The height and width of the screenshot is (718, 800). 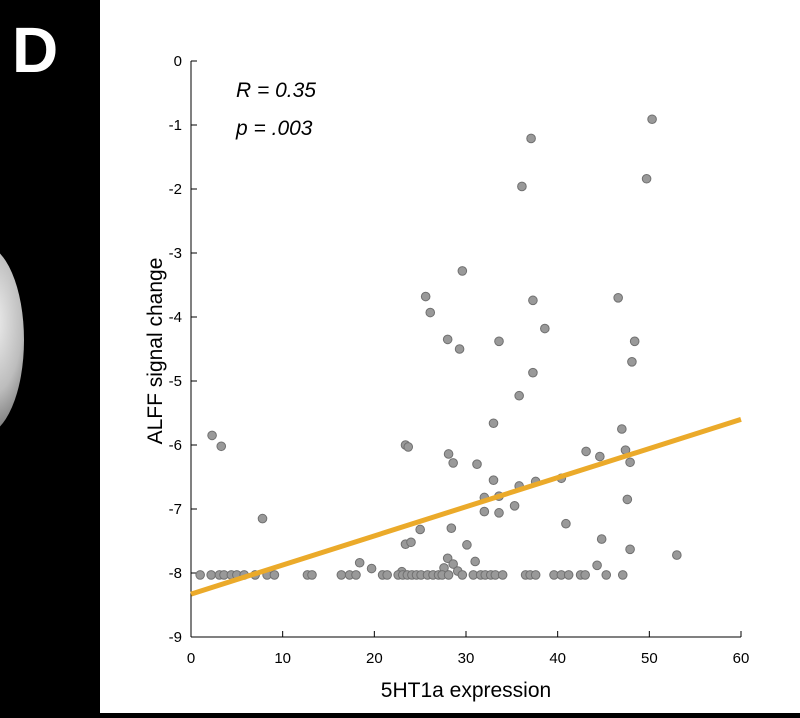 I want to click on x-tick-label: 10, so click(x=282, y=658).